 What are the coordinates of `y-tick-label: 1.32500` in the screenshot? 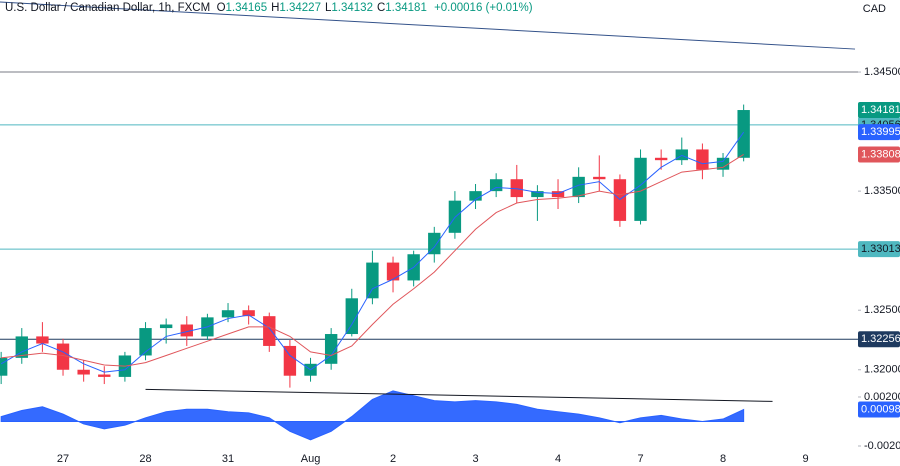 It's located at (882, 310).